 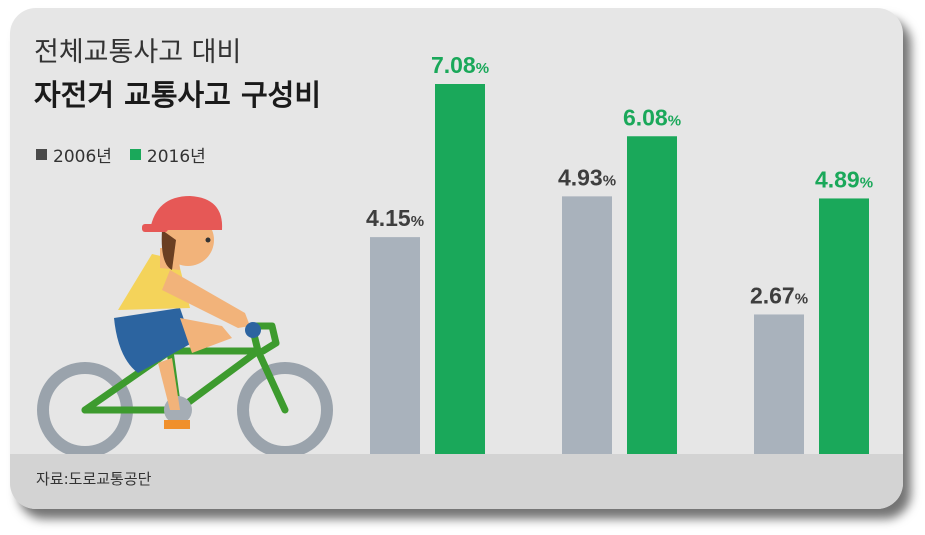 I want to click on legend-item-2006: 2006년, so click(x=74, y=154).